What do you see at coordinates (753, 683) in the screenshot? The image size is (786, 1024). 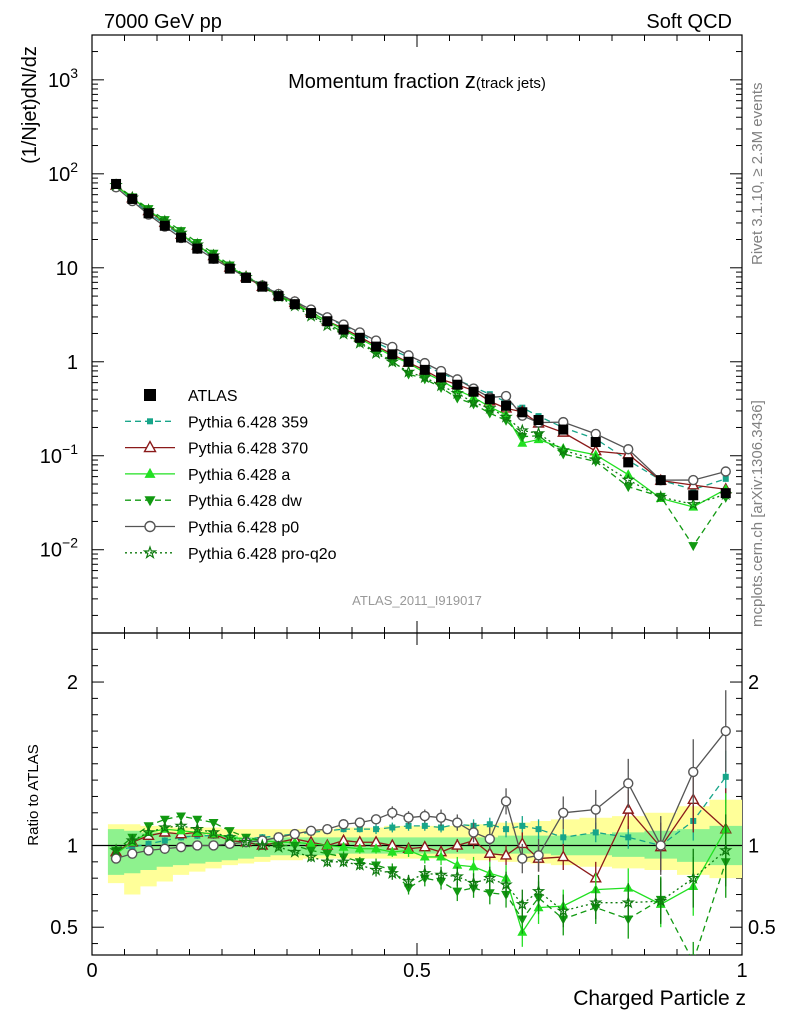 I see `ratio-y-tick-label-right: 2` at bounding box center [753, 683].